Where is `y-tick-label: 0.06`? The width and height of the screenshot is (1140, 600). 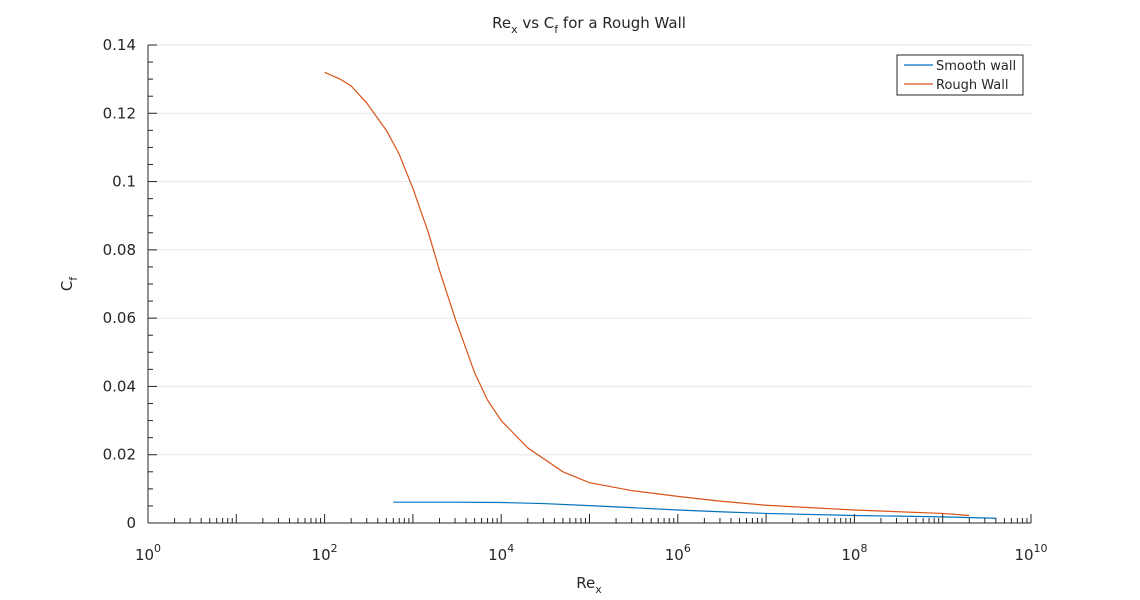
y-tick-label: 0.06 is located at coordinates (119, 318).